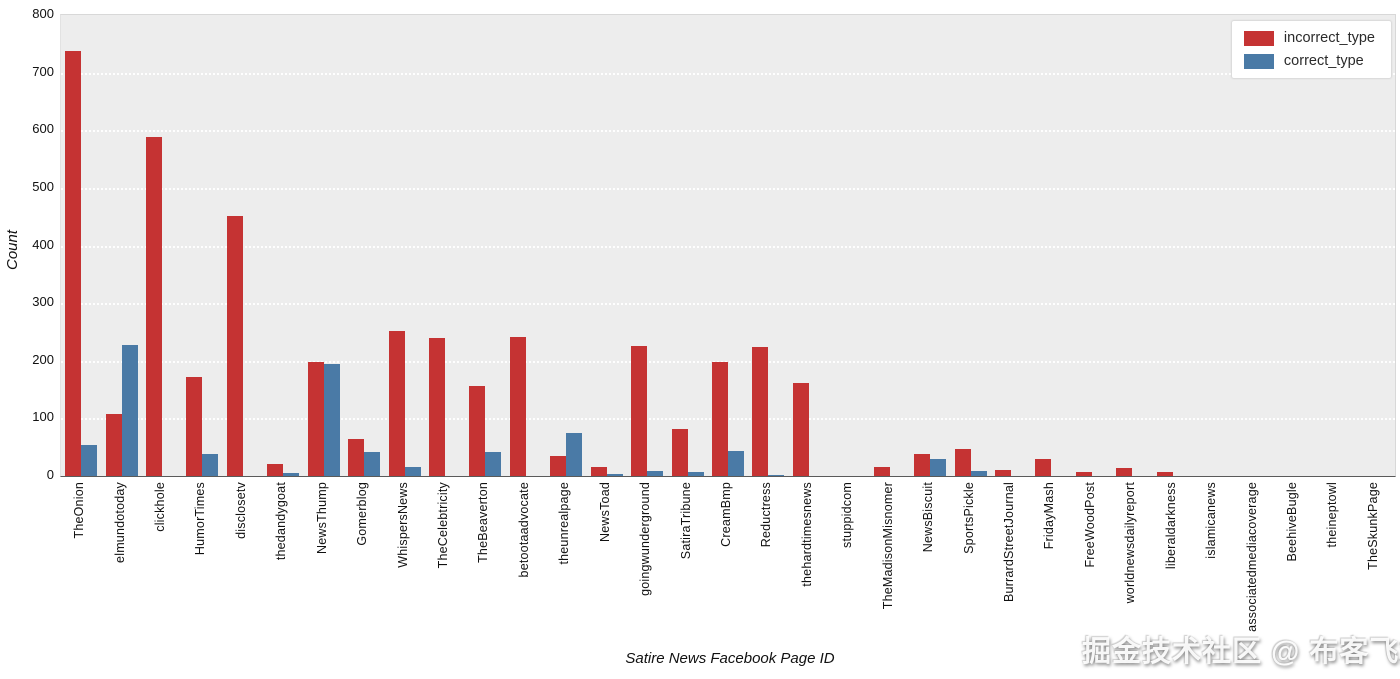 The width and height of the screenshot is (1400, 679). I want to click on x-tick-label-Reductress: Reductress, so click(766, 515).